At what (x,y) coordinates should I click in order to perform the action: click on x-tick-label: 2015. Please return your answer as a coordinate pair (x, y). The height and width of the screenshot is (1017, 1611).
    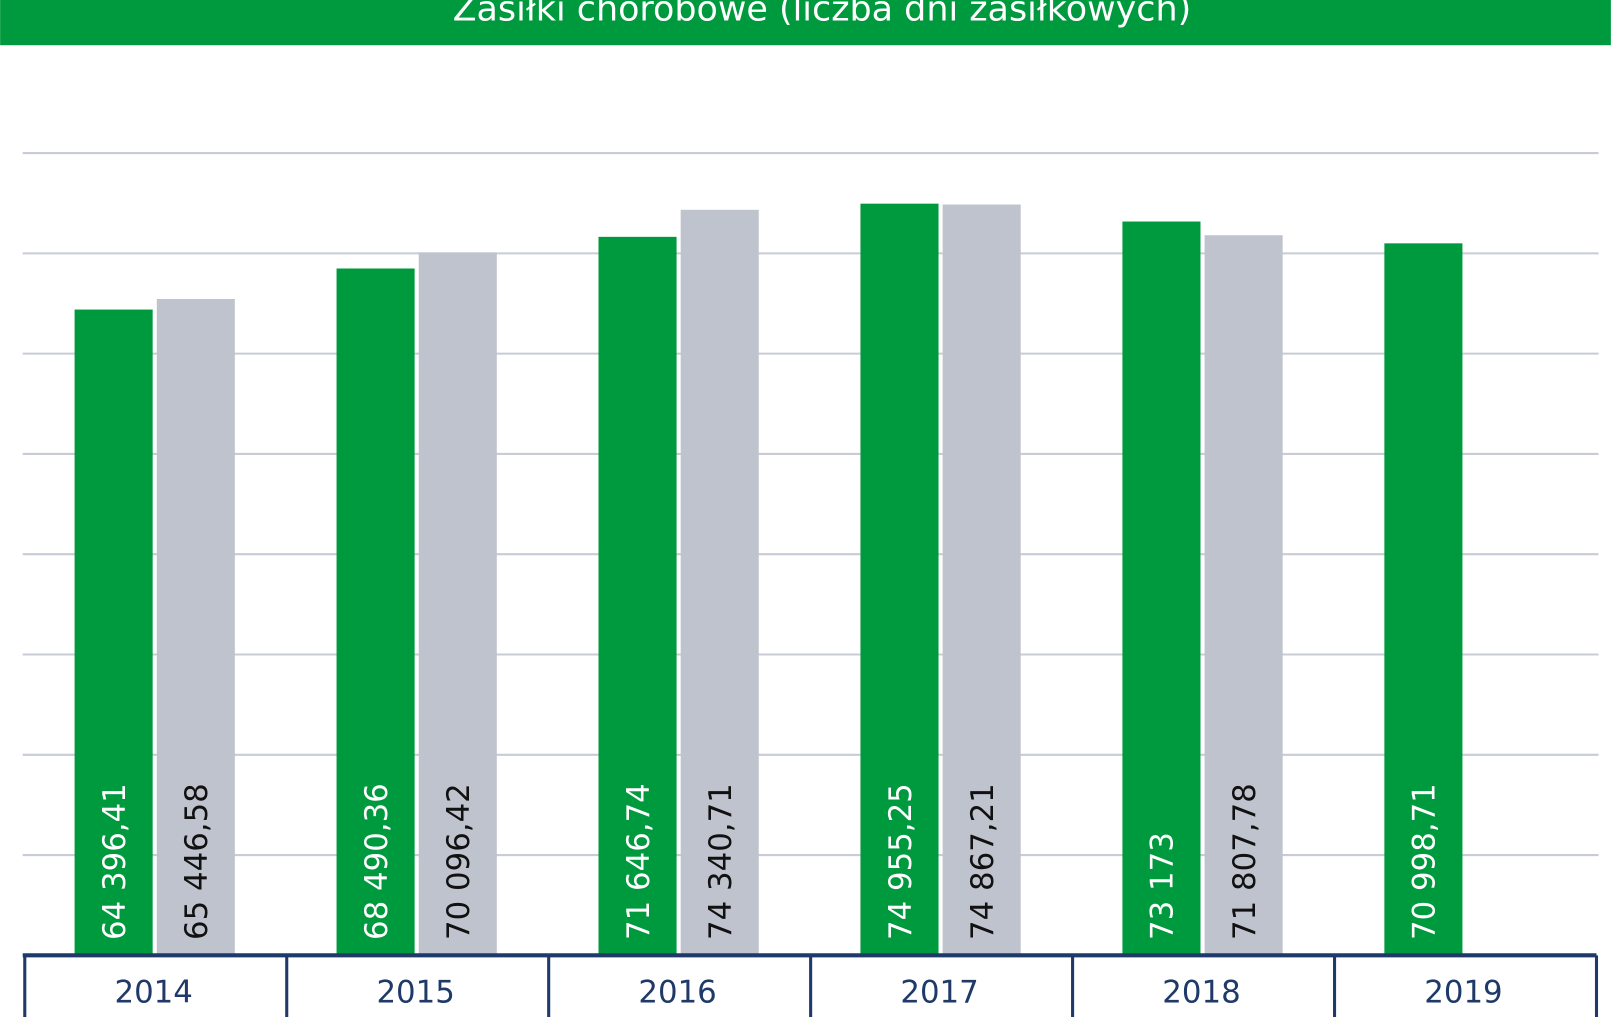
    Looking at the image, I should click on (415, 993).